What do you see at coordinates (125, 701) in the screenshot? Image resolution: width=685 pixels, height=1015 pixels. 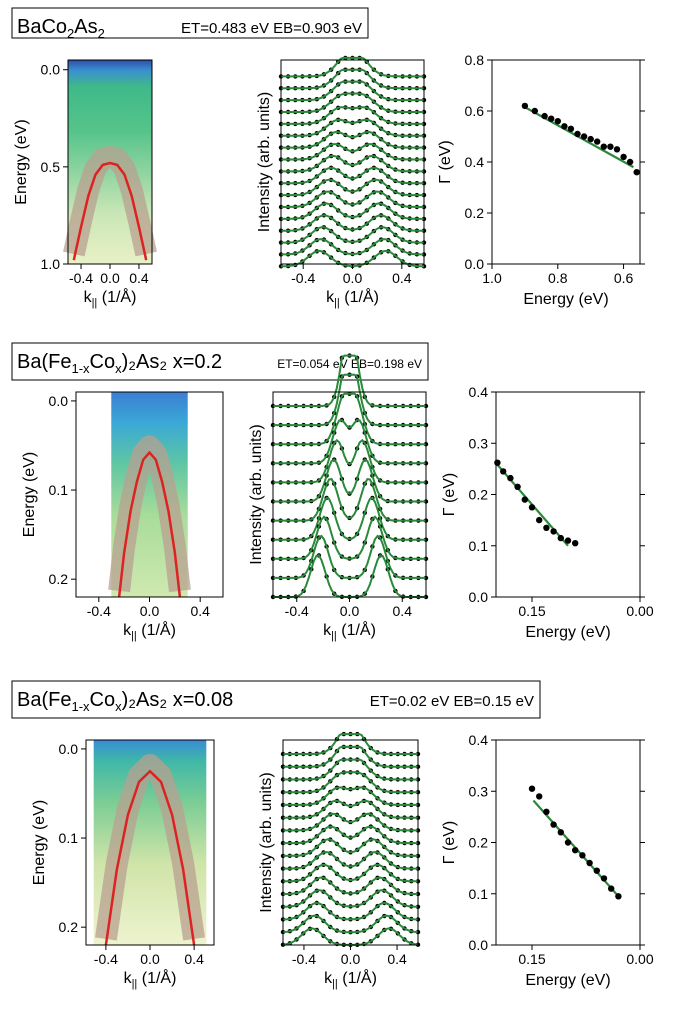 I see `sample-title: Ba(Fe1-xCox)₂As₂ x=0.08` at bounding box center [125, 701].